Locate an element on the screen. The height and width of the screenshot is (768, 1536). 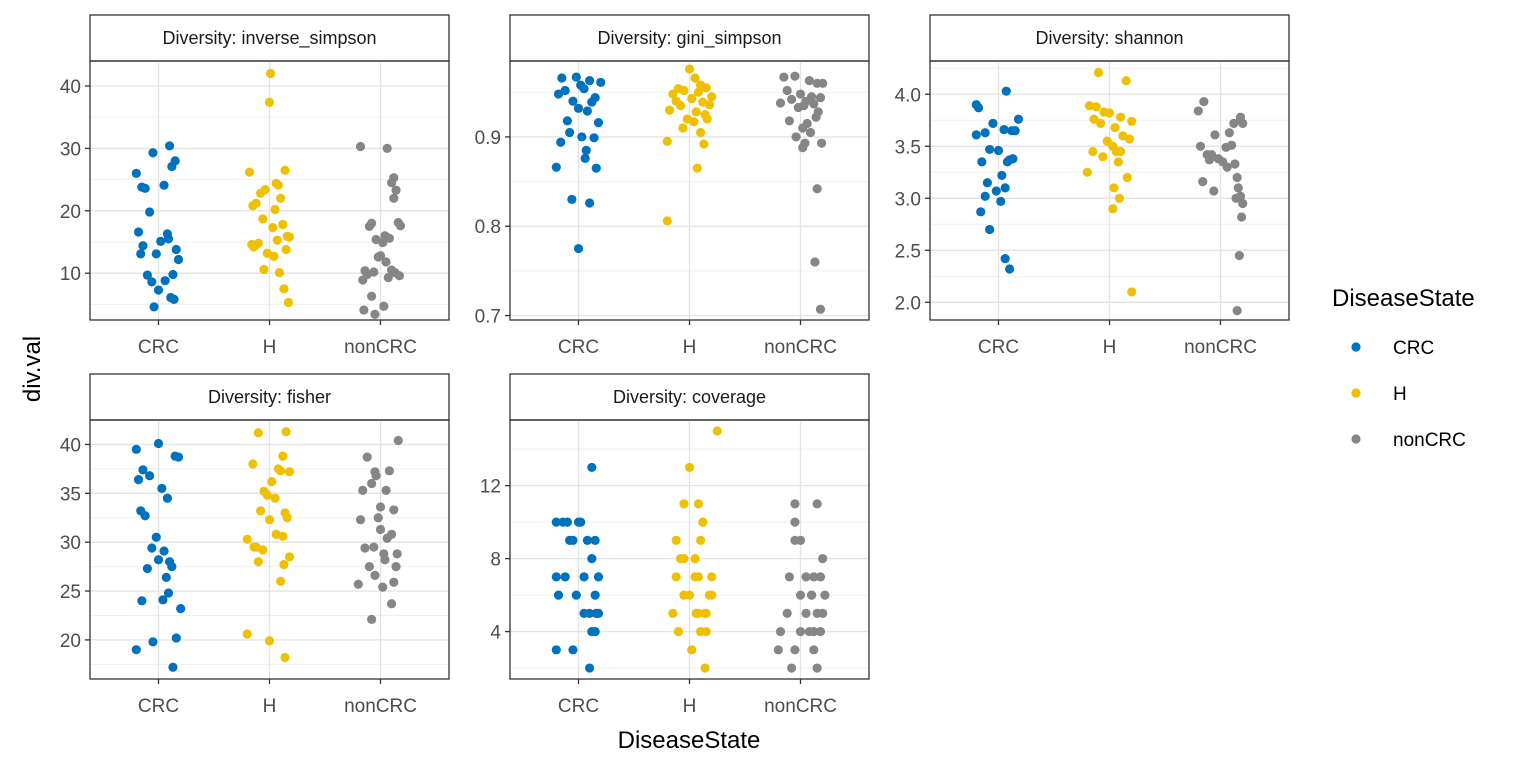
facet-strip-label: Diversity: gini_simpson is located at coordinates (689, 38).